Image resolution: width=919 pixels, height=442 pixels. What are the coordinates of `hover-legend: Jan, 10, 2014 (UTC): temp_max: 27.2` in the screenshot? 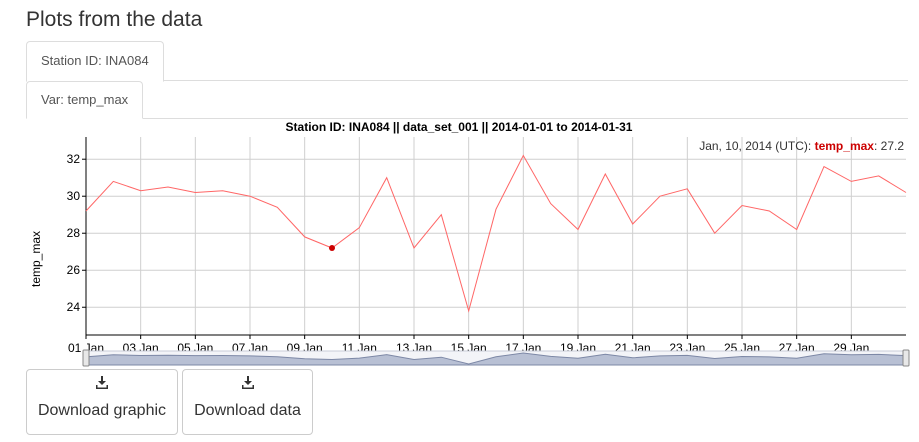 It's located at (801, 146).